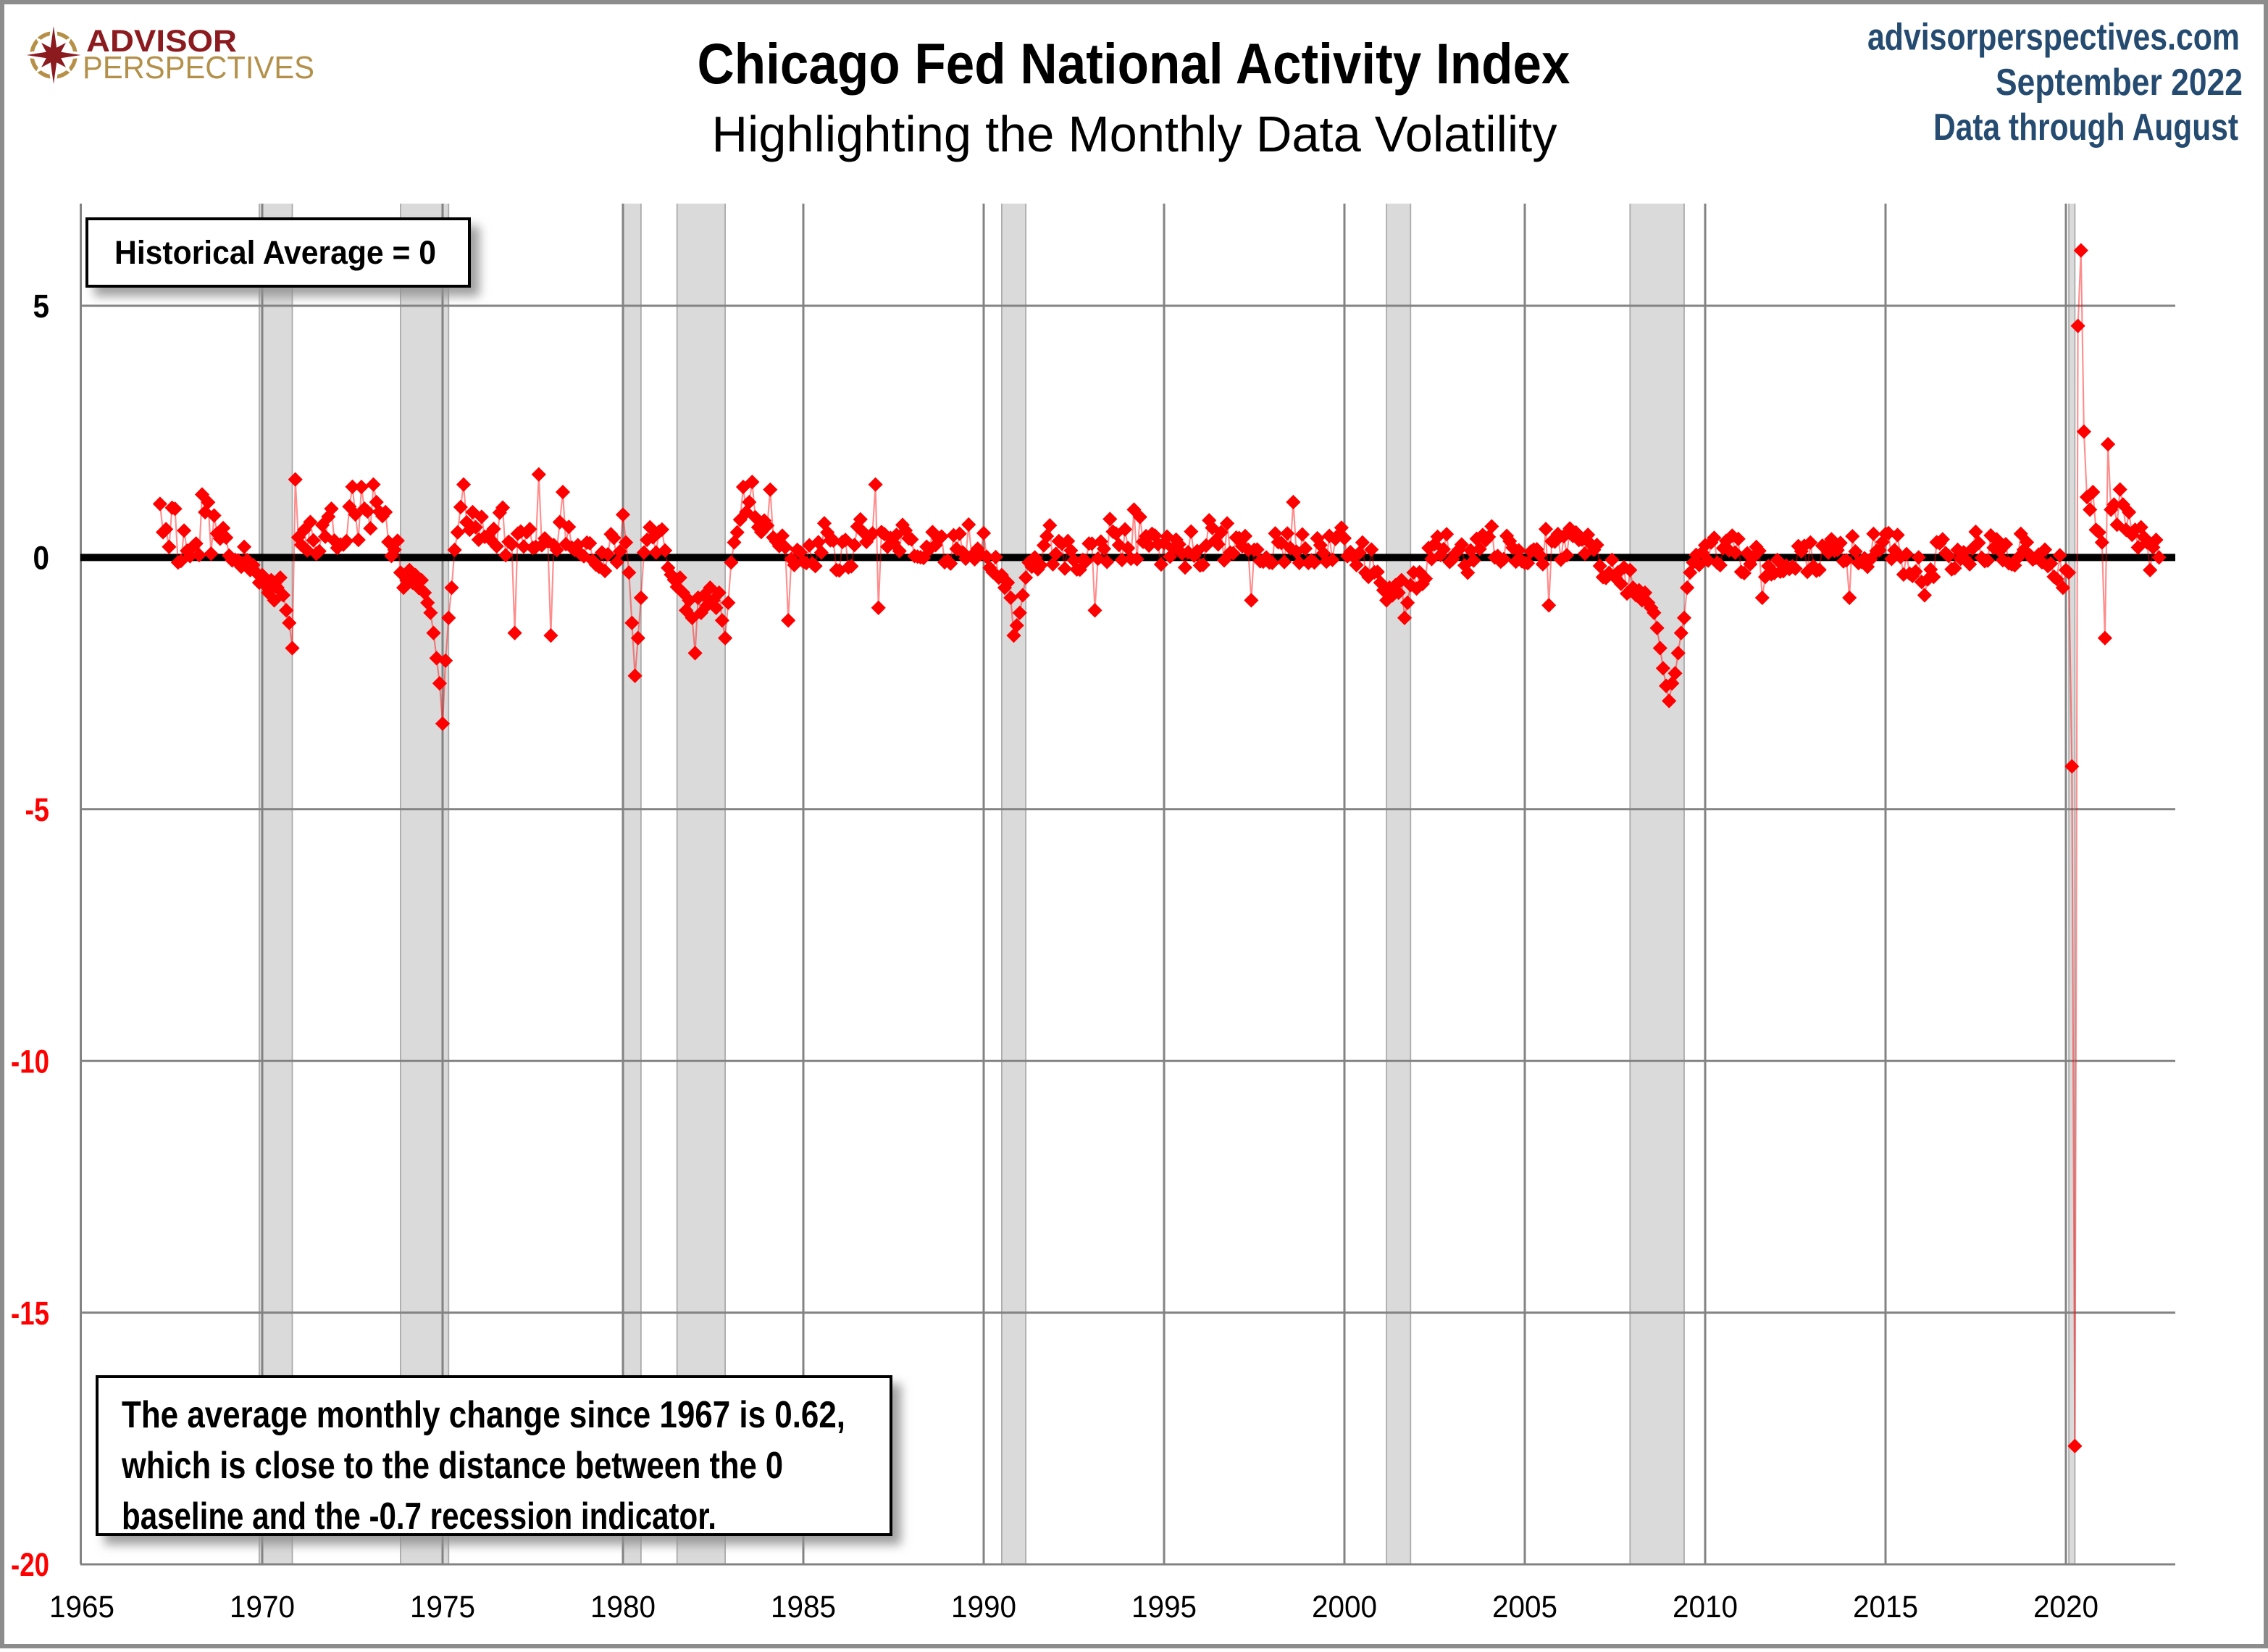 The image size is (2268, 1652). Describe the element at coordinates (263, 1607) in the screenshot. I see `svg-text: 1970` at that location.